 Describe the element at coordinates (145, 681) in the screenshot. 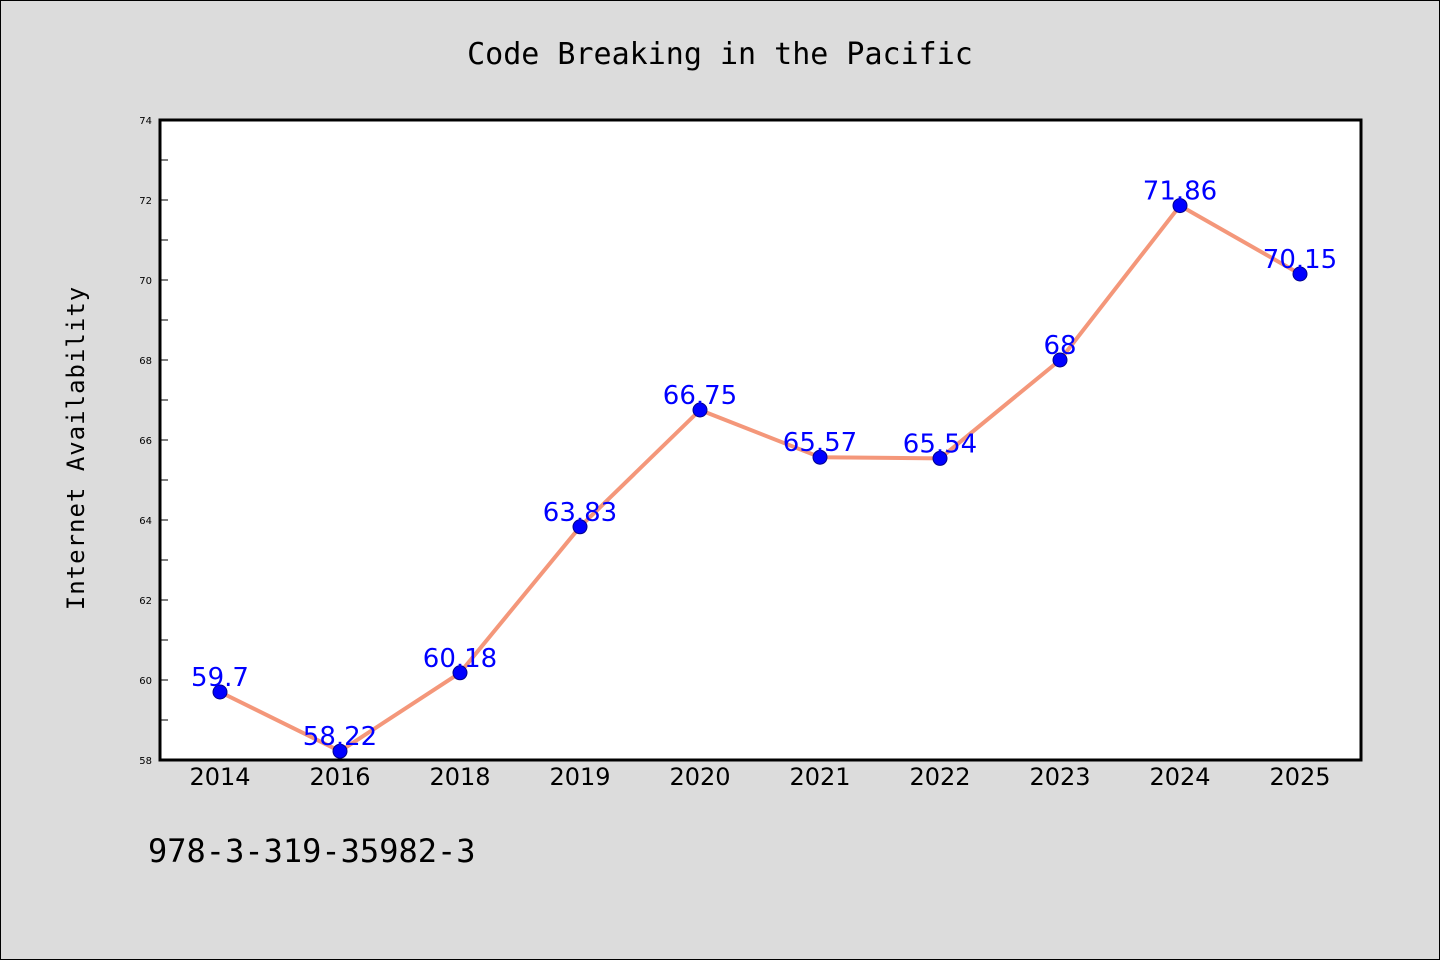

I see `y-tick-label: 60` at that location.